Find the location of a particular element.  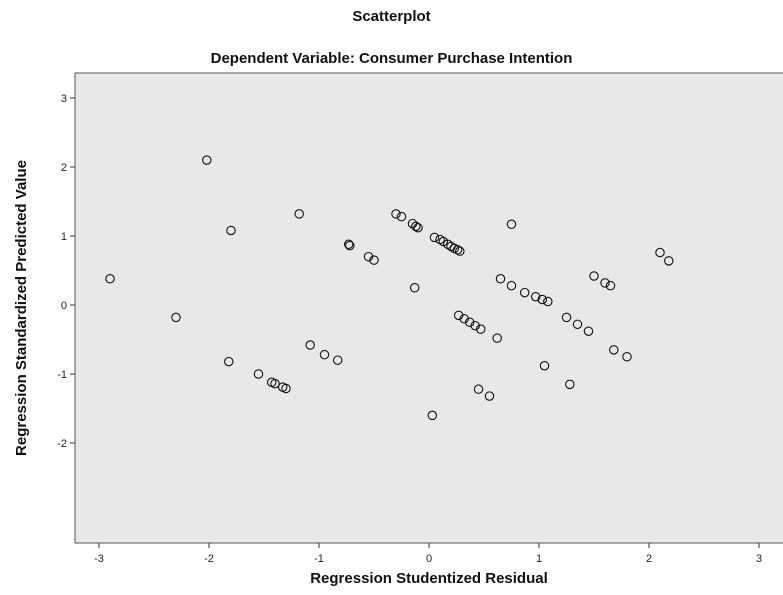

x-tick-label: -3 is located at coordinates (99, 559).